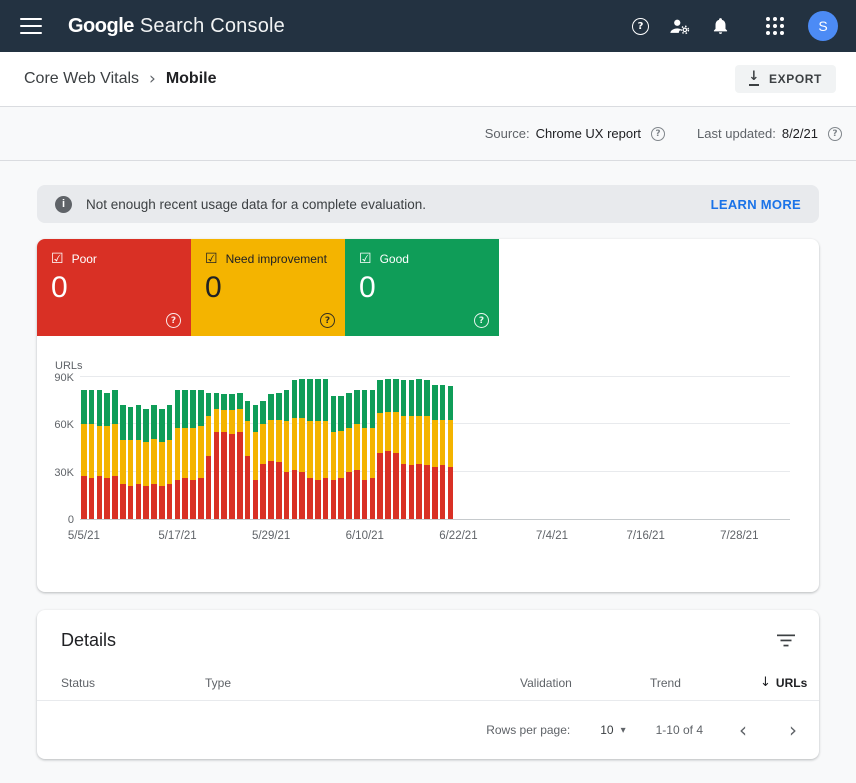  I want to click on user-settings-button, so click(680, 26).